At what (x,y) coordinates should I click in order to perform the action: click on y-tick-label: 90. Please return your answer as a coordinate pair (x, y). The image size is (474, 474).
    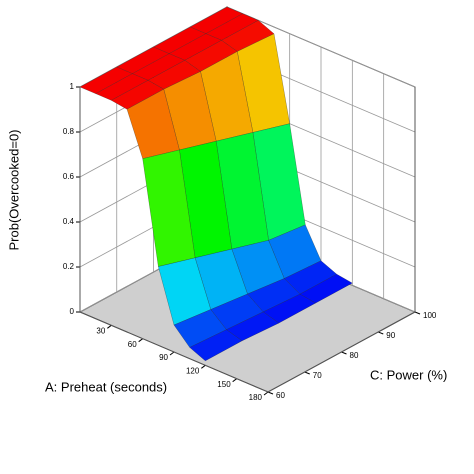
    Looking at the image, I should click on (390, 335).